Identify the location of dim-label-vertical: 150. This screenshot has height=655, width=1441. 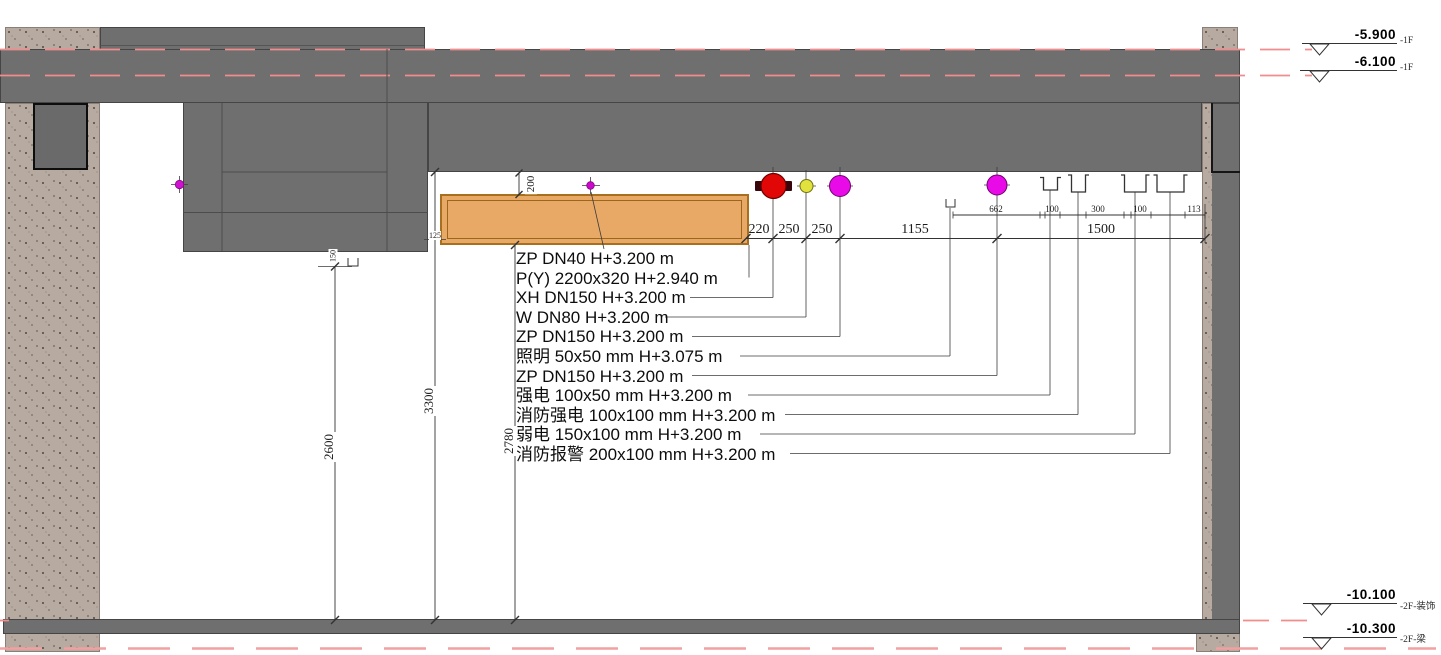
(333, 256).